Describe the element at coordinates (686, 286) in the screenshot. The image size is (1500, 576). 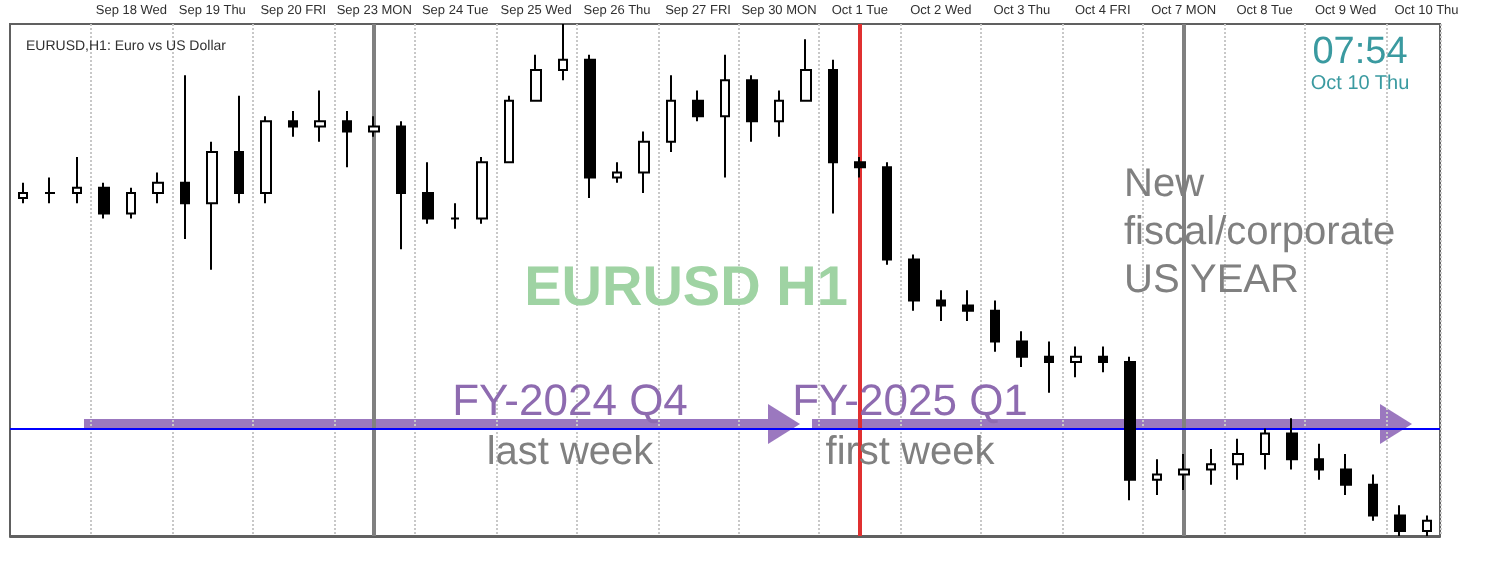
I see `text: EURUSD H1` at that location.